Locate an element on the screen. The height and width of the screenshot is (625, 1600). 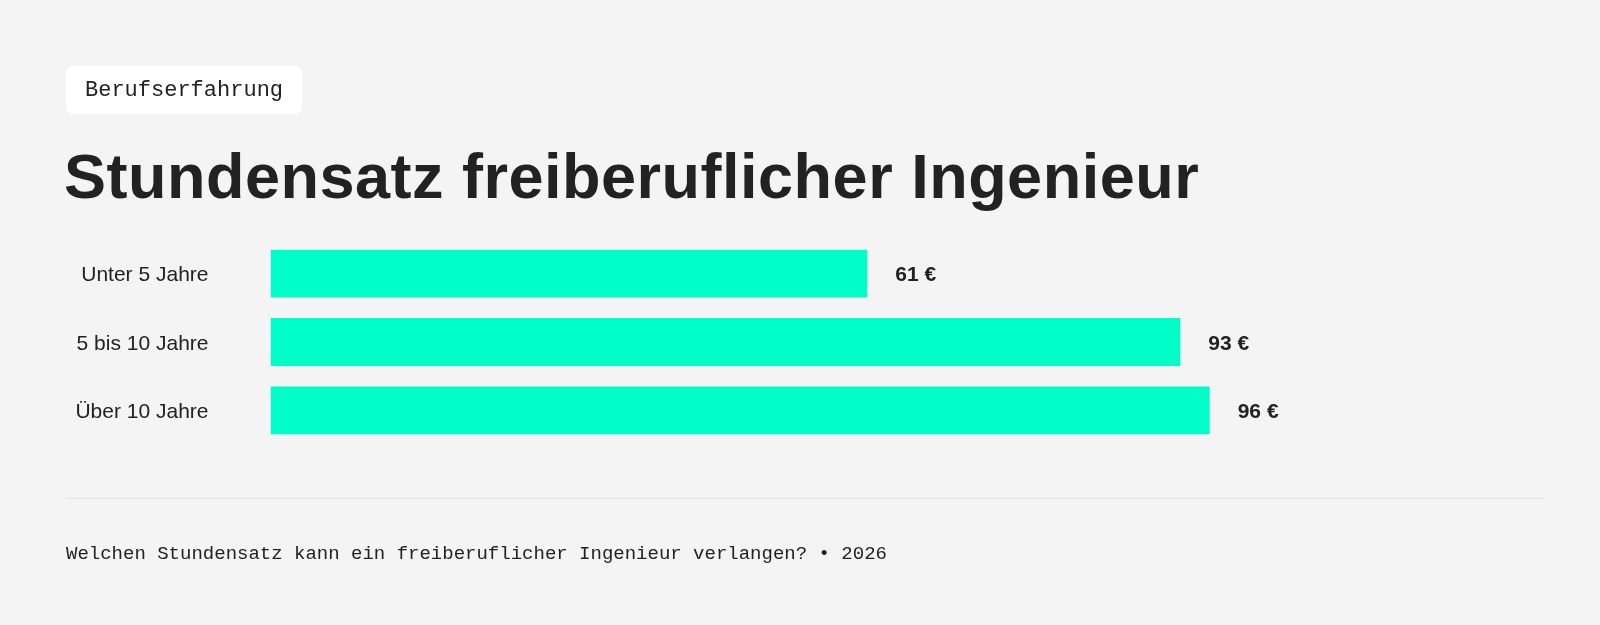
chart-subtitle: Berufserfahrung is located at coordinates (184, 90).